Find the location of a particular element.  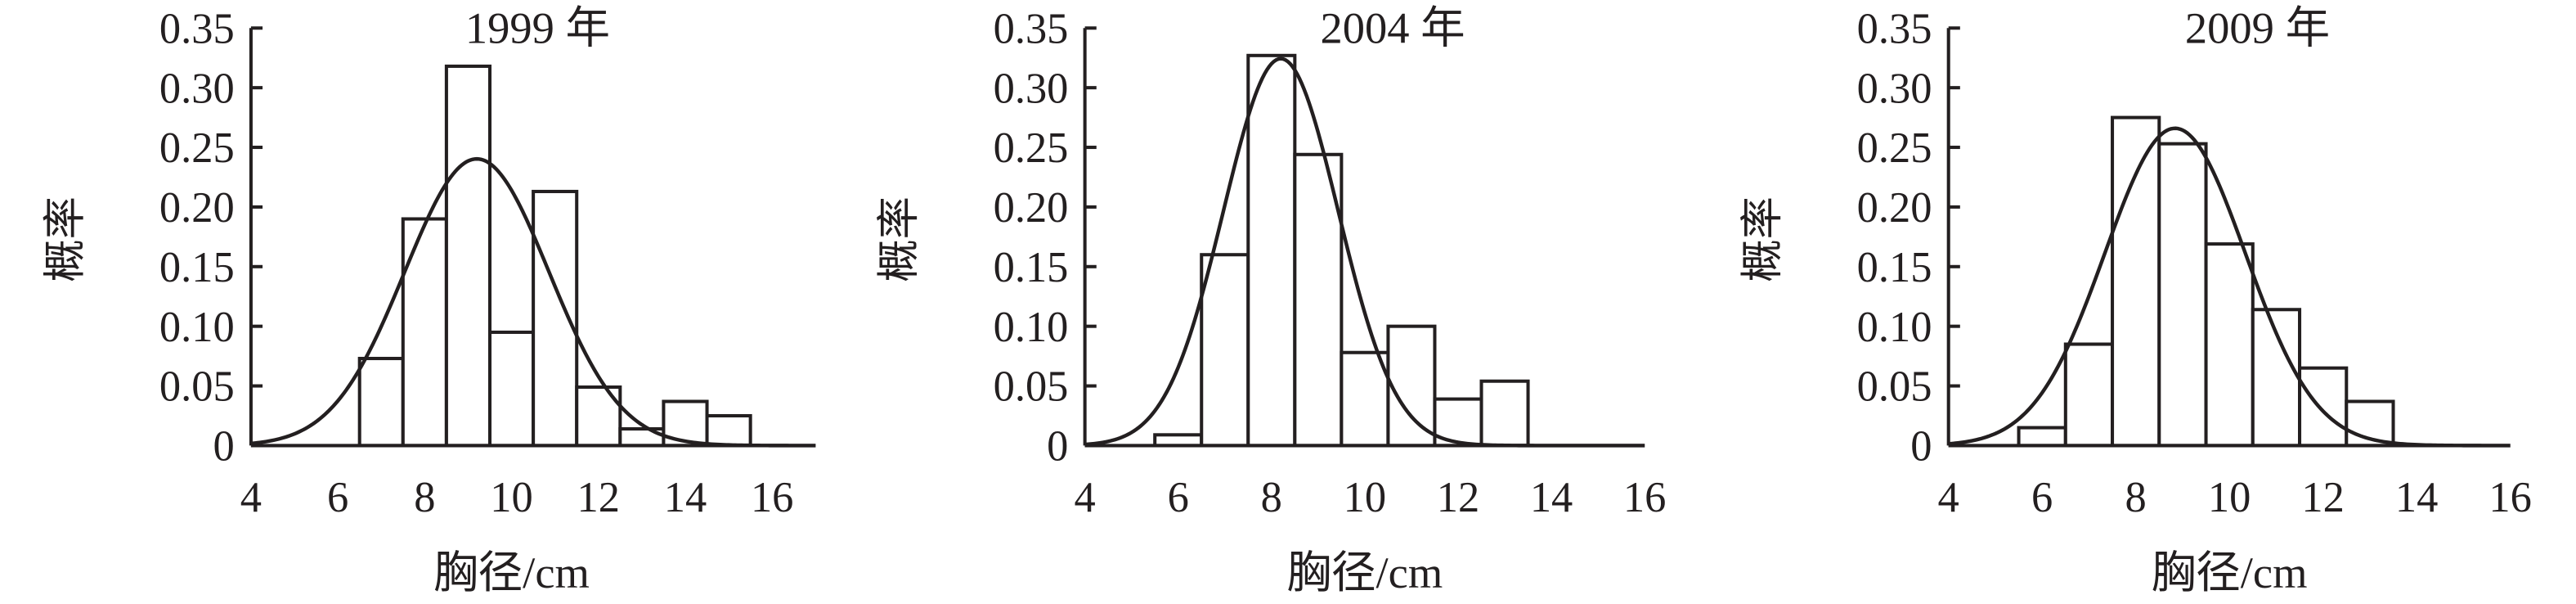

chart-title: 2009 年 is located at coordinates (2258, 27).